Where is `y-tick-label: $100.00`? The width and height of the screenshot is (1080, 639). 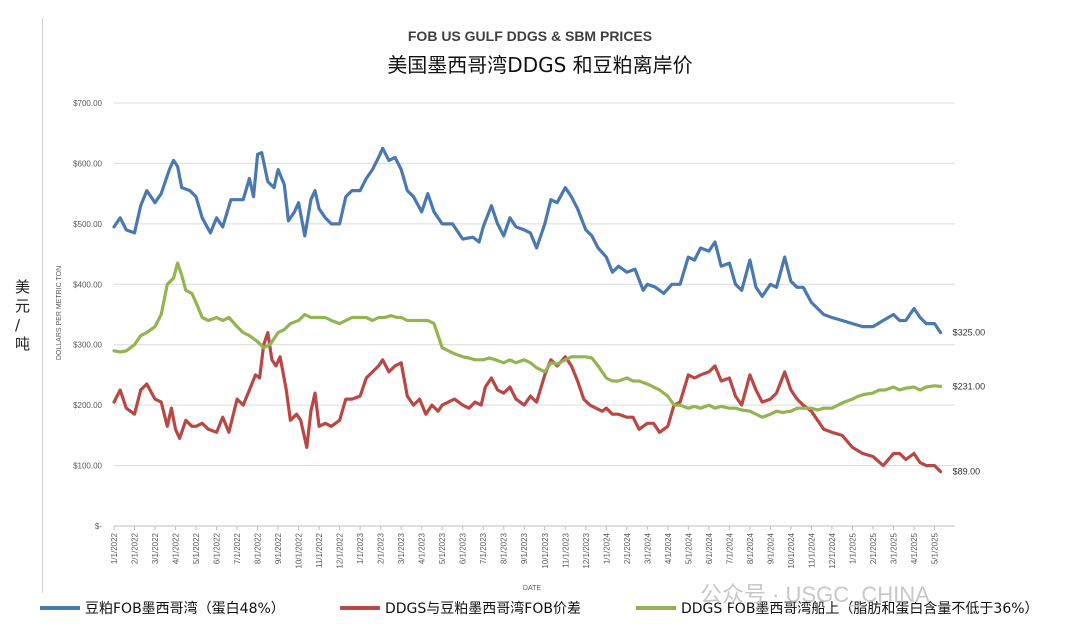 y-tick-label: $100.00 is located at coordinates (87, 466).